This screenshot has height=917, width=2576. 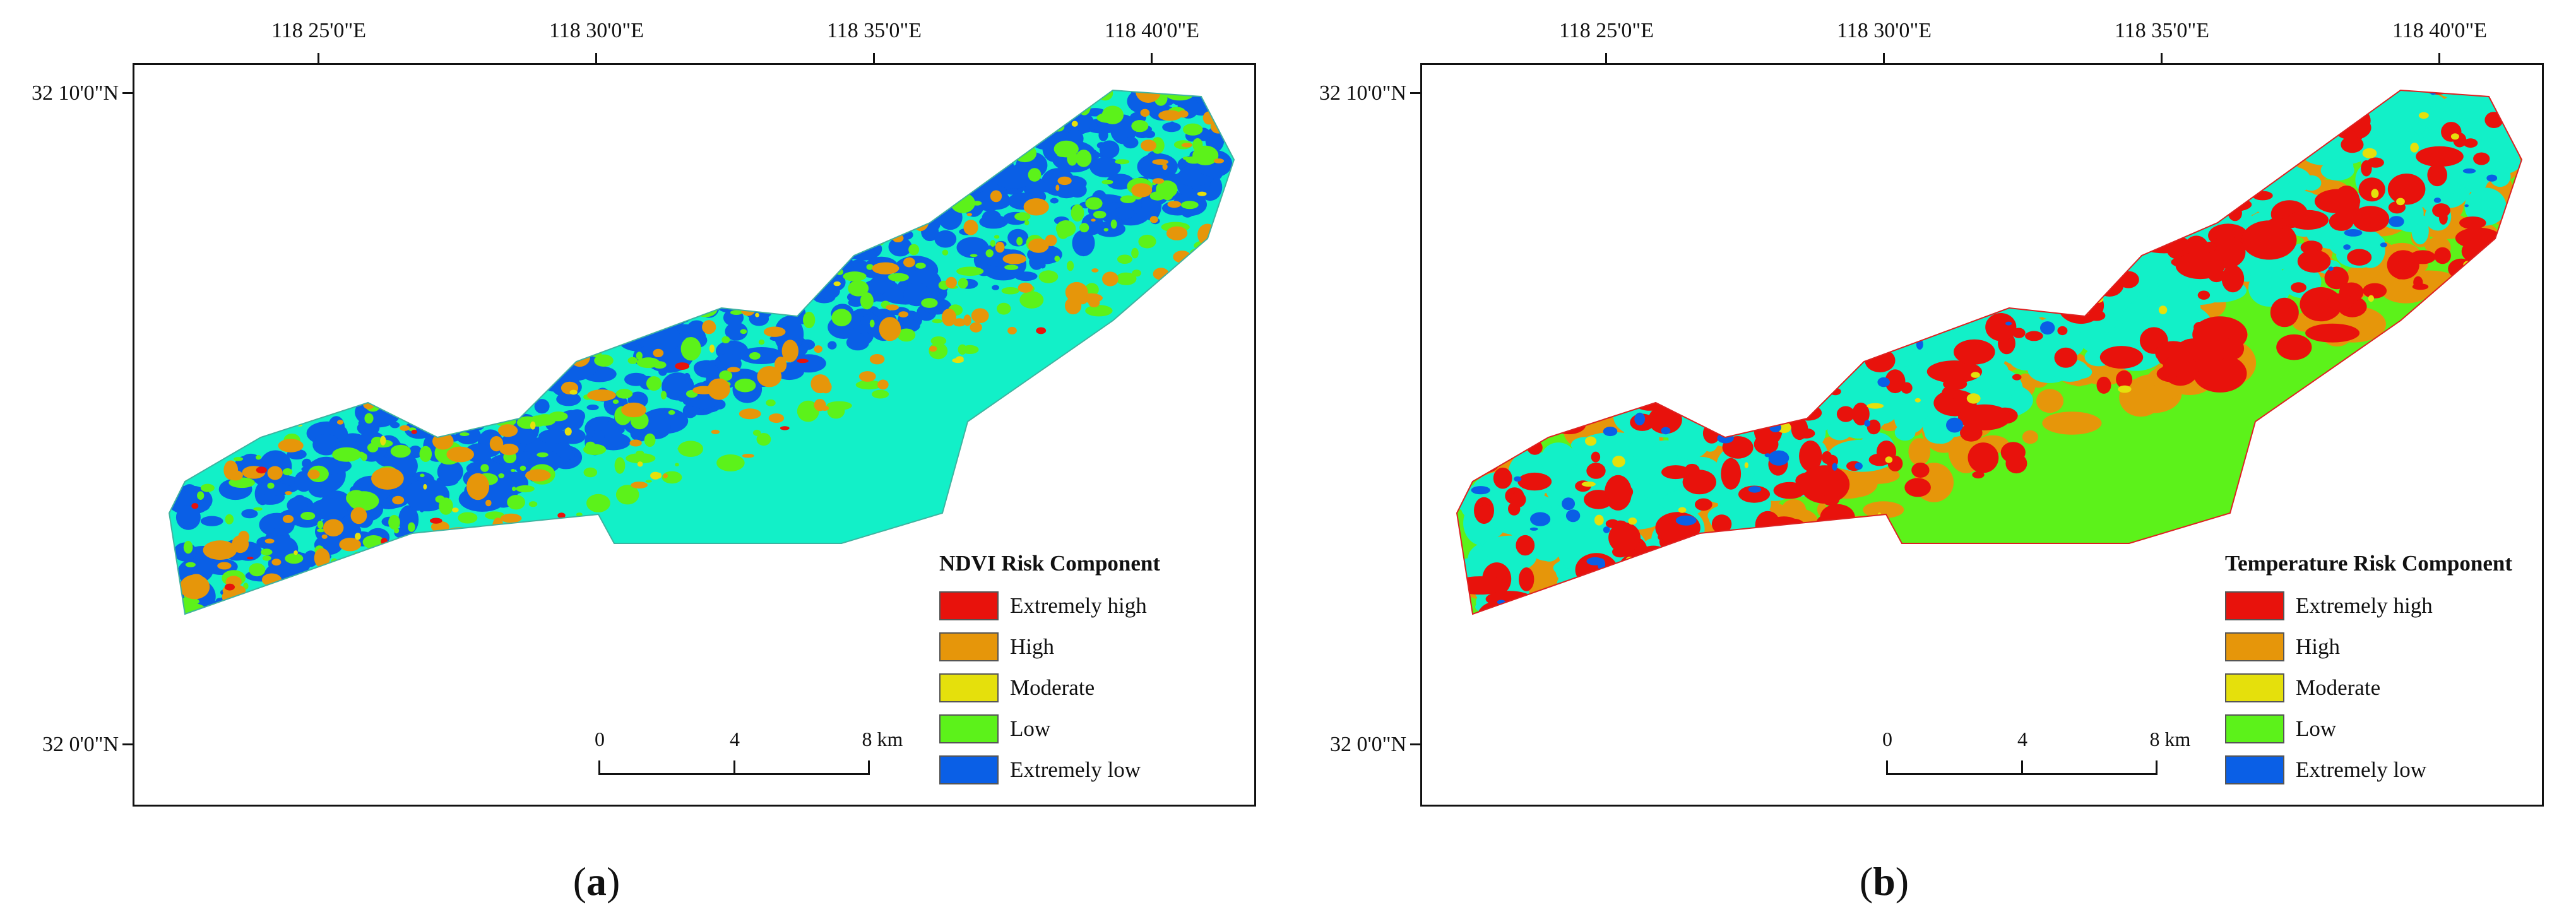 What do you see at coordinates (1075, 769) in the screenshot?
I see `legend-label: Extremely low` at bounding box center [1075, 769].